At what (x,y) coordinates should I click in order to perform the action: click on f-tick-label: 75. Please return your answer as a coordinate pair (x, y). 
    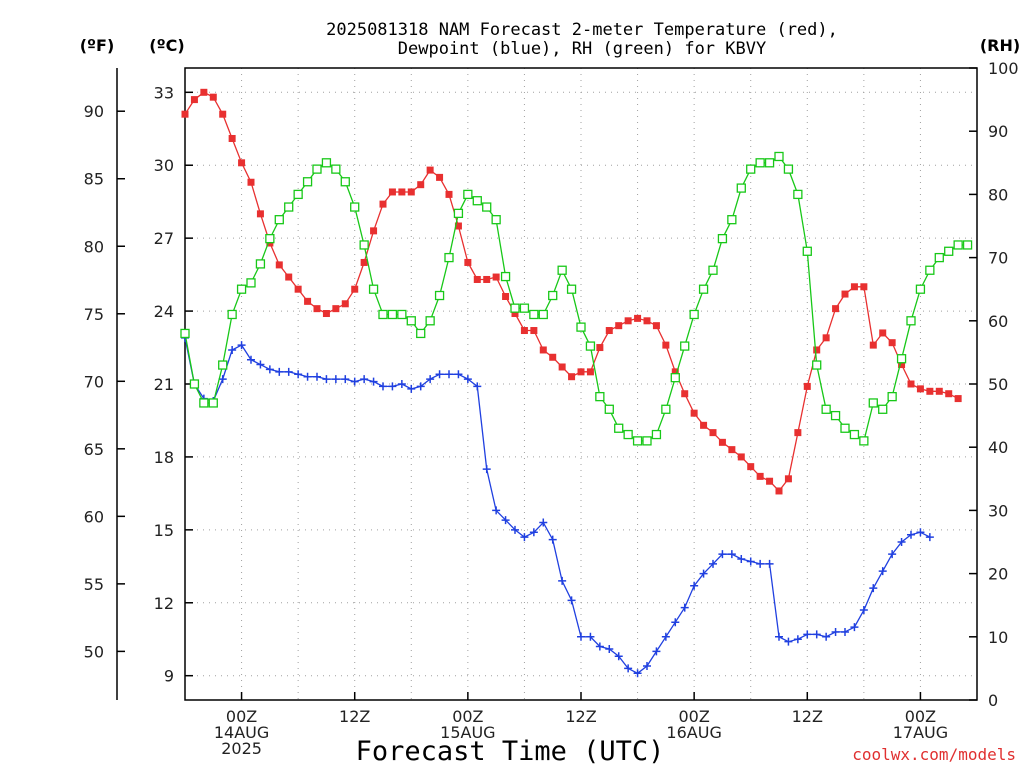
    Looking at the image, I should click on (94, 314).